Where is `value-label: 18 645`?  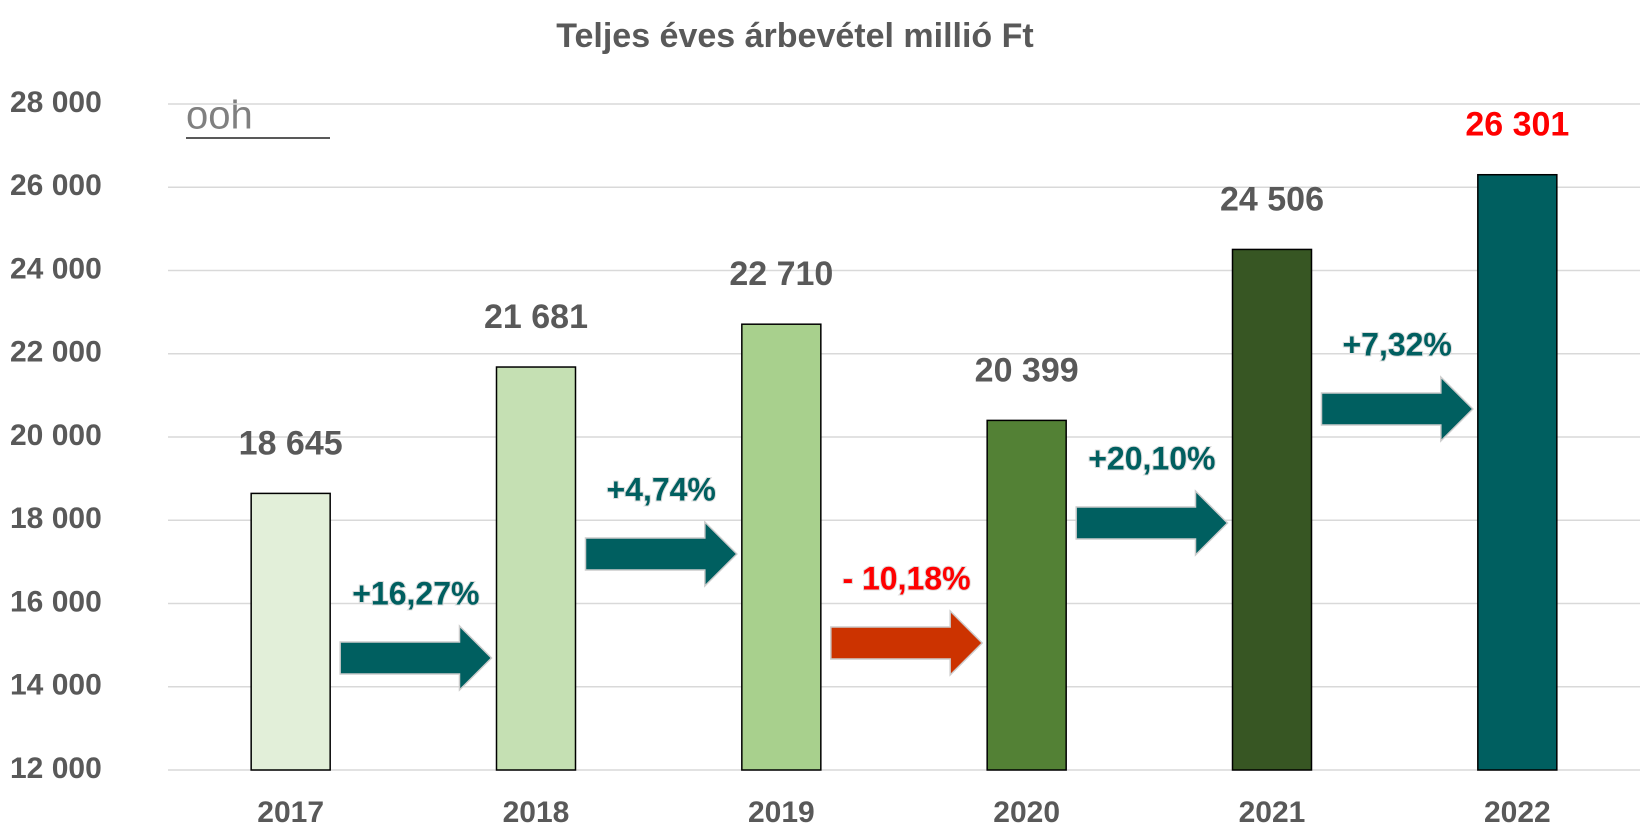 value-label: 18 645 is located at coordinates (291, 443).